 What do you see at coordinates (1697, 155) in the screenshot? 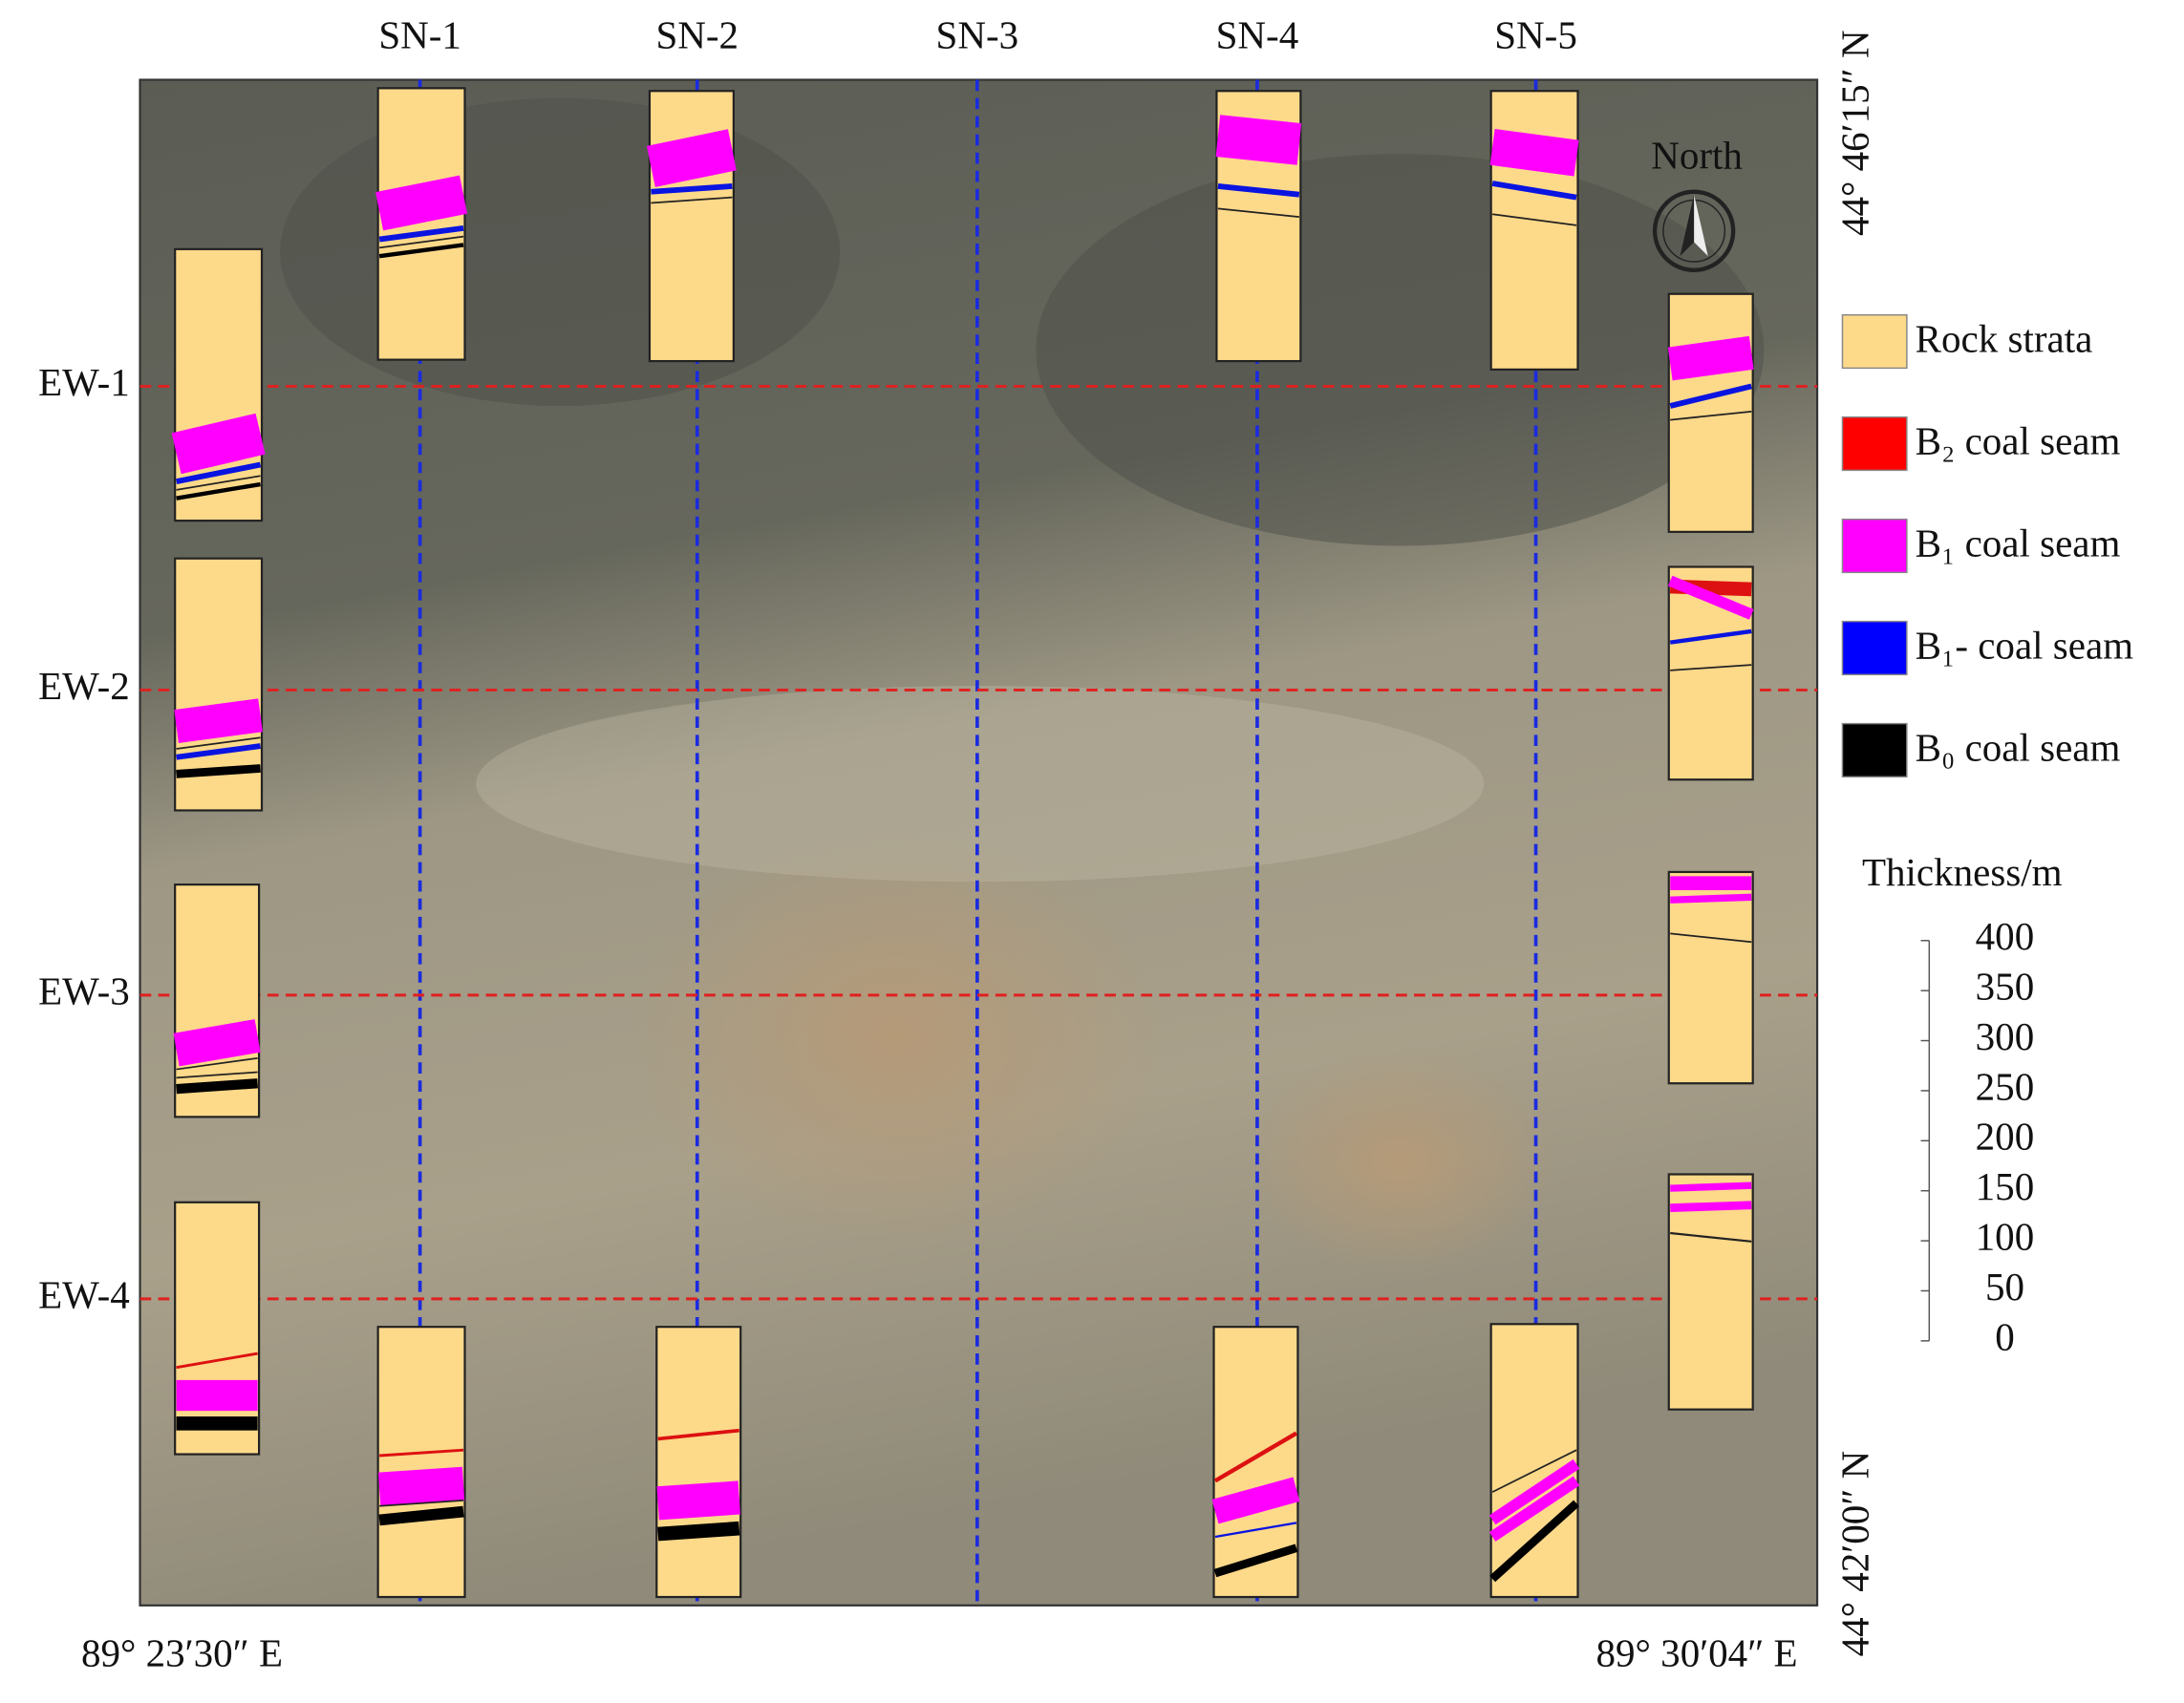
I see `north-label: North` at bounding box center [1697, 155].